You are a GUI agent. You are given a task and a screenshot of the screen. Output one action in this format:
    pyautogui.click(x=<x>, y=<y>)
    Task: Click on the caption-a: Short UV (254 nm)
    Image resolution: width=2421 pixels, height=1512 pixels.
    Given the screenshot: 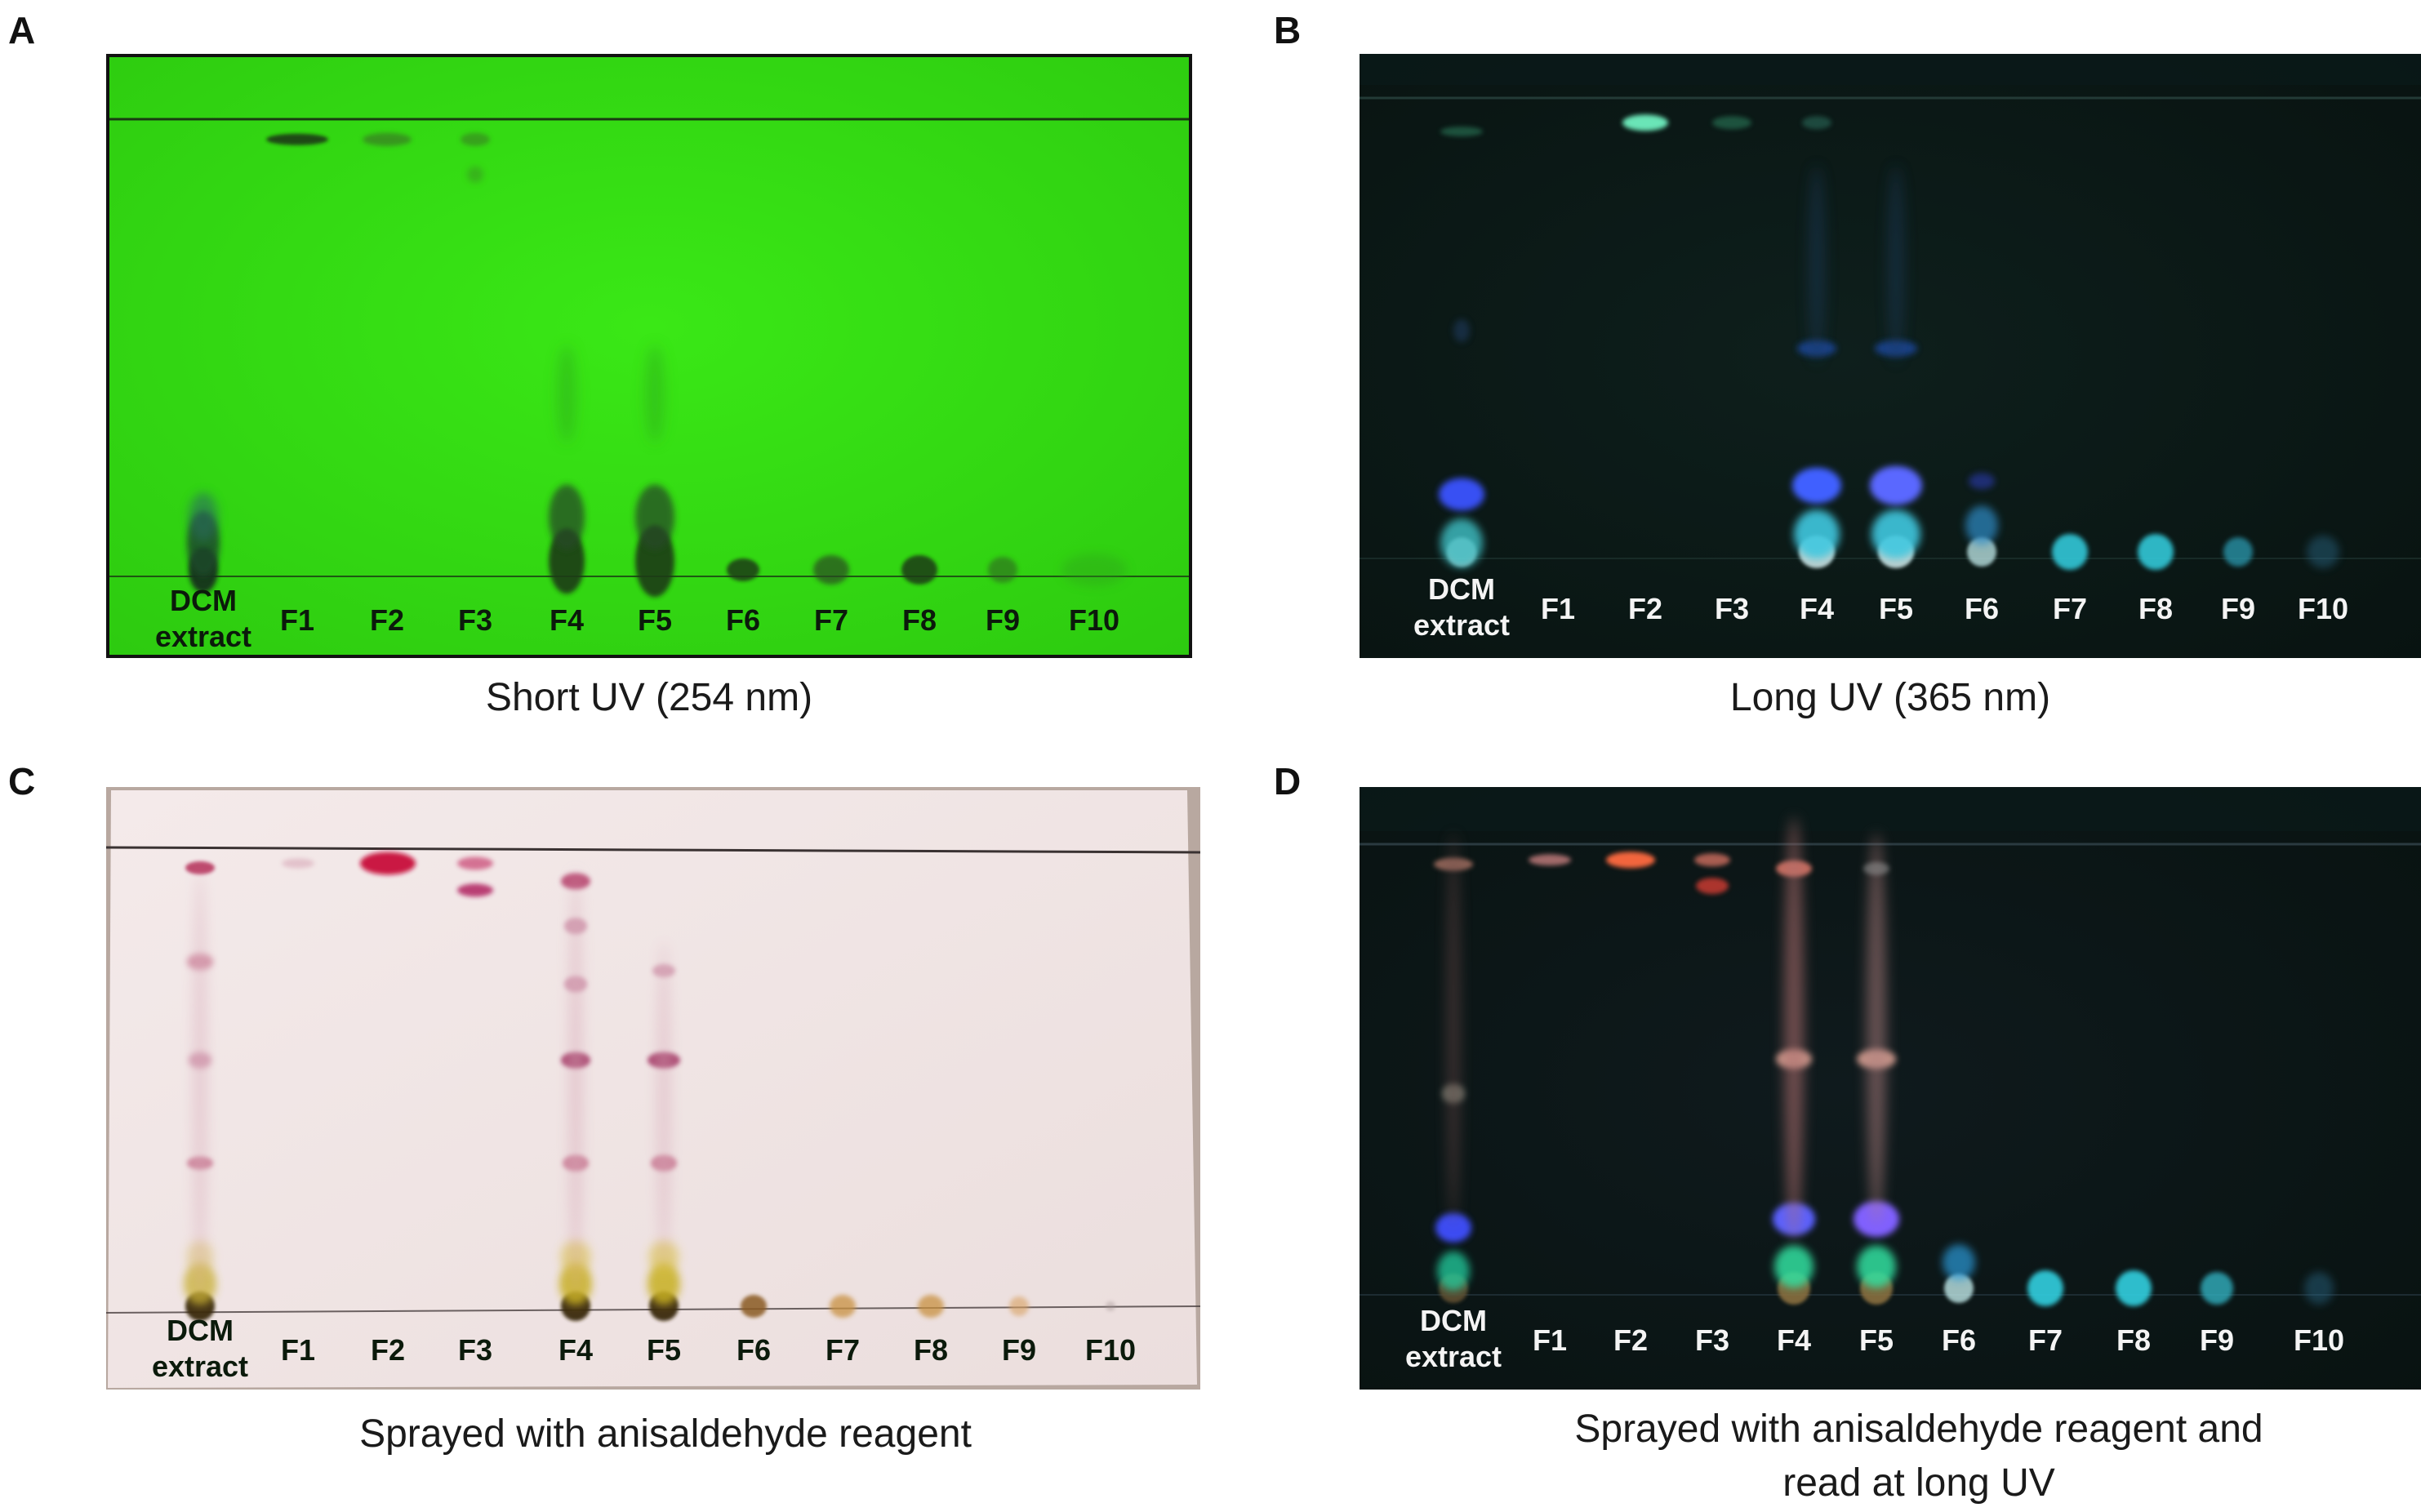 What is the action you would take?
    pyautogui.click(x=649, y=698)
    